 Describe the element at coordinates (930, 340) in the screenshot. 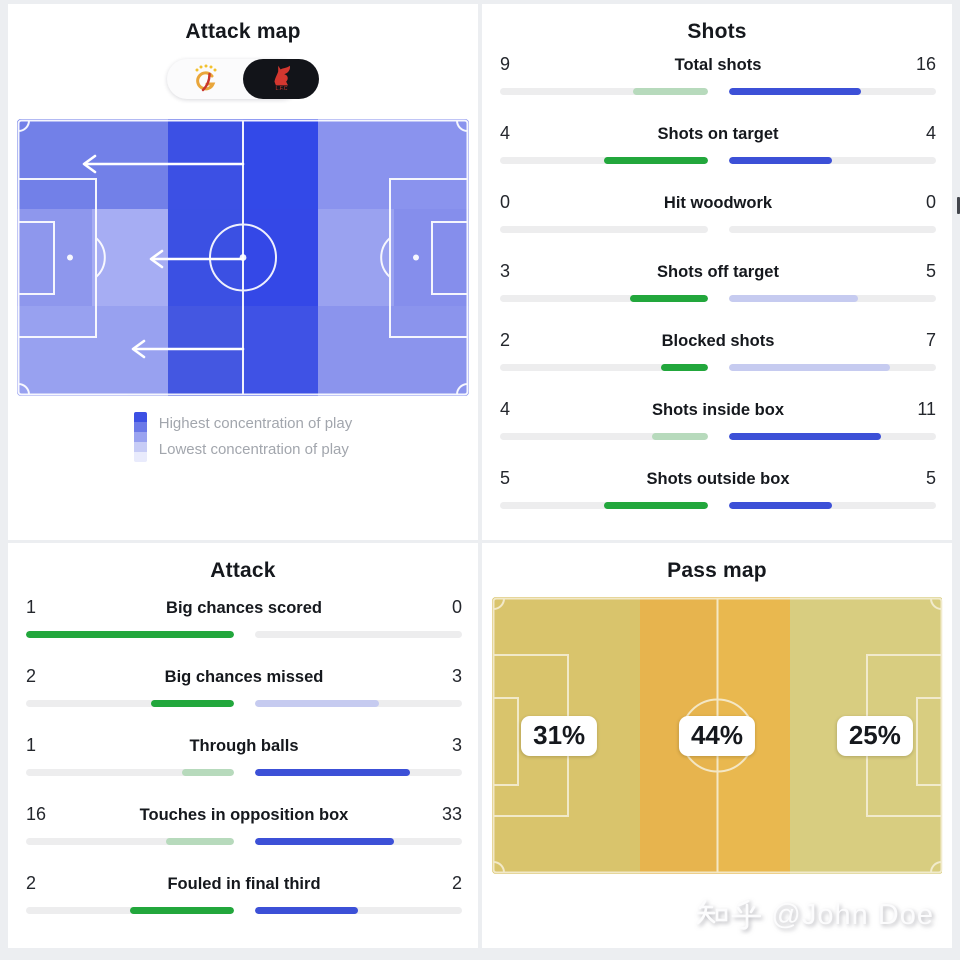

I see `away-value: 7` at that location.